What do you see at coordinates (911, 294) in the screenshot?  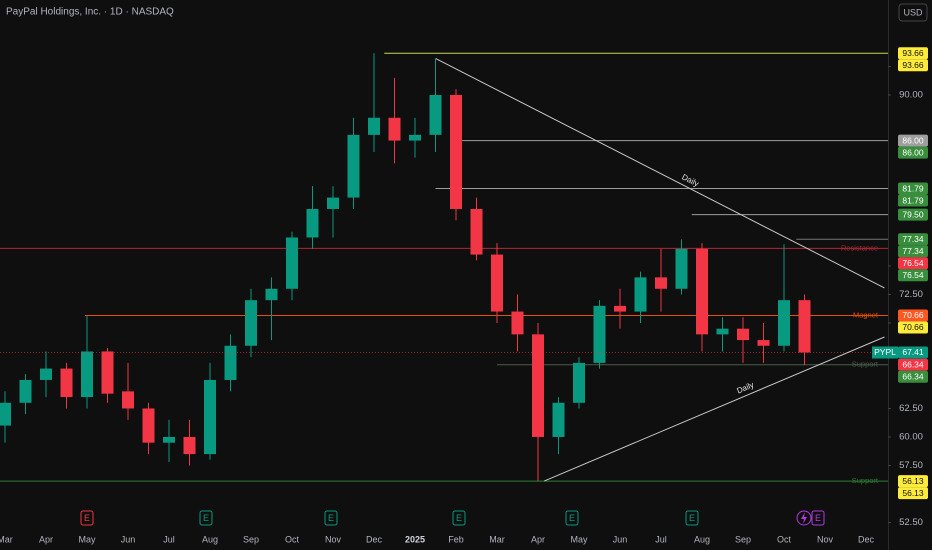 I see `y-tick-label: 72.50` at bounding box center [911, 294].